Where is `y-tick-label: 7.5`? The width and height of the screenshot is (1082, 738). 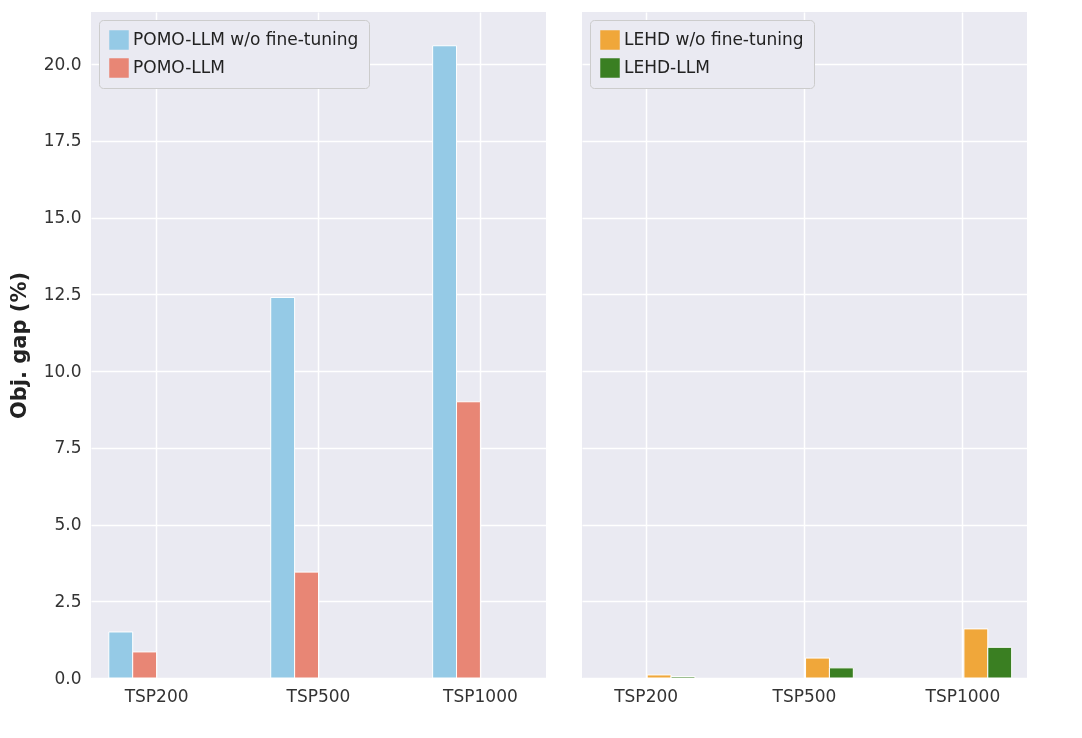
y-tick-label: 7.5 is located at coordinates (68, 447).